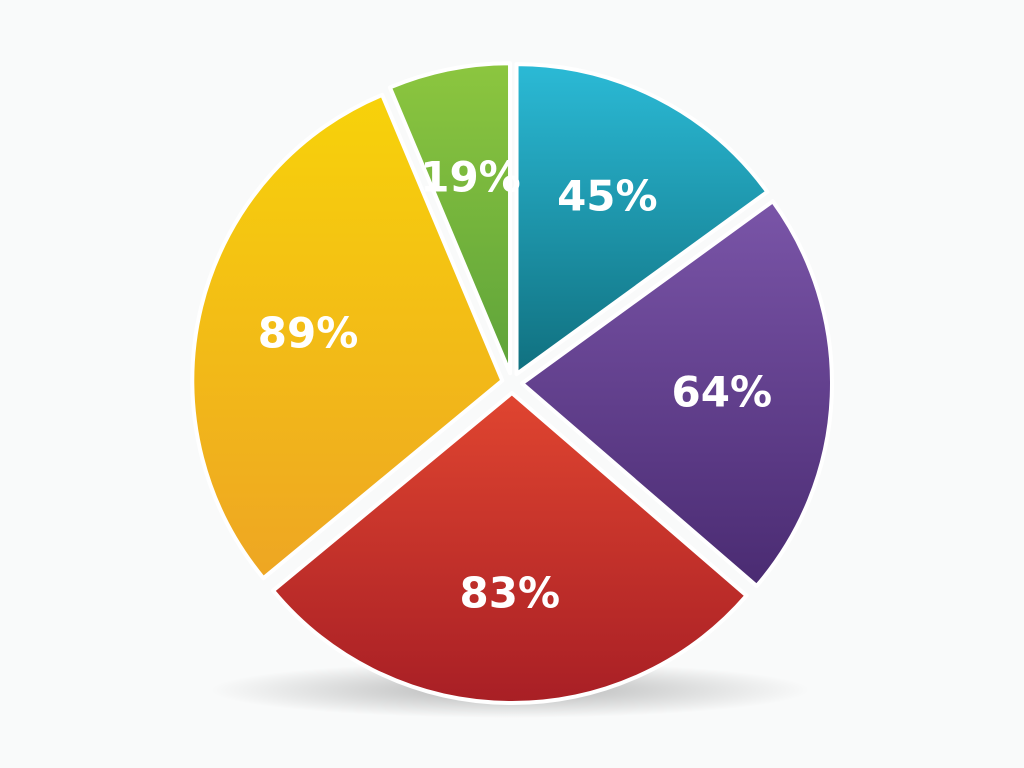 This screenshot has height=768, width=1024. Describe the element at coordinates (510, 592) in the screenshot. I see `slice-label: 83%` at that location.